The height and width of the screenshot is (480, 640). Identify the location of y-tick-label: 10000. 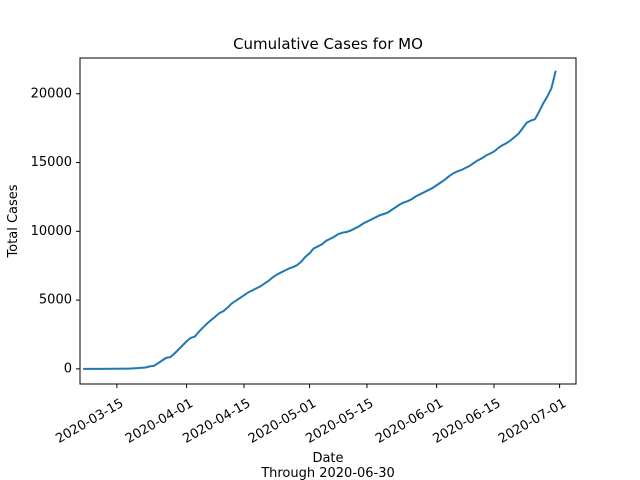
(51, 231).